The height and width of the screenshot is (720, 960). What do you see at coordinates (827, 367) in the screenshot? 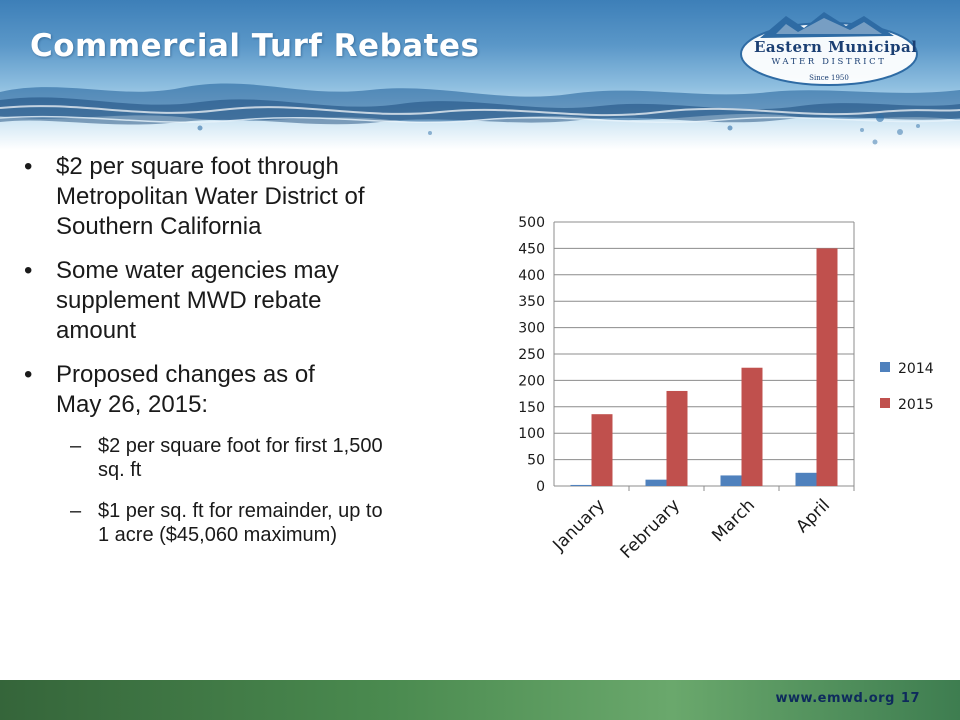
I see `bar-2015-april` at bounding box center [827, 367].